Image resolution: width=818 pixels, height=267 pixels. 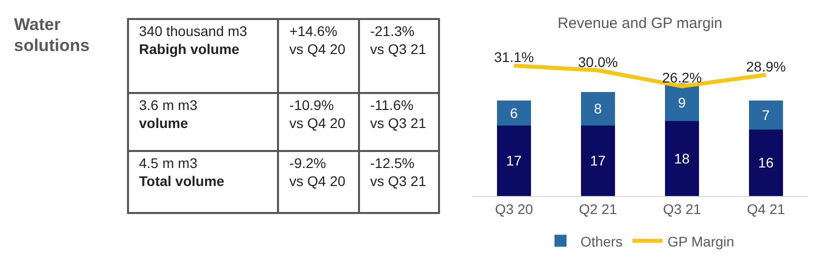 I want to click on data-label: 26.2%, so click(x=682, y=78).